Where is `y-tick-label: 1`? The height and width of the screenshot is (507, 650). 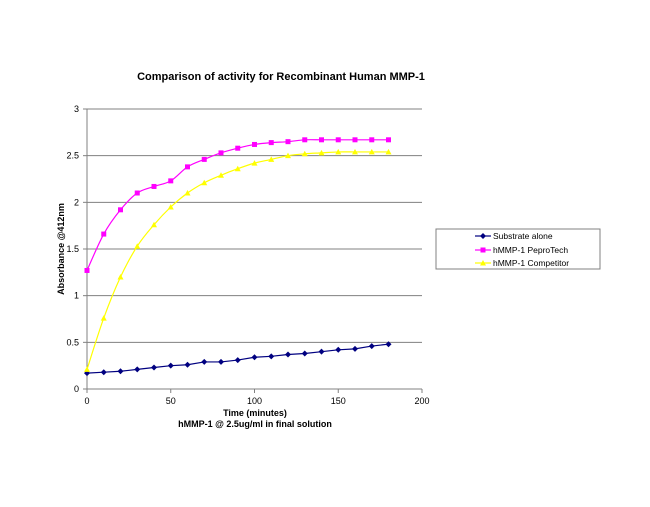 y-tick-label: 1 is located at coordinates (76, 296).